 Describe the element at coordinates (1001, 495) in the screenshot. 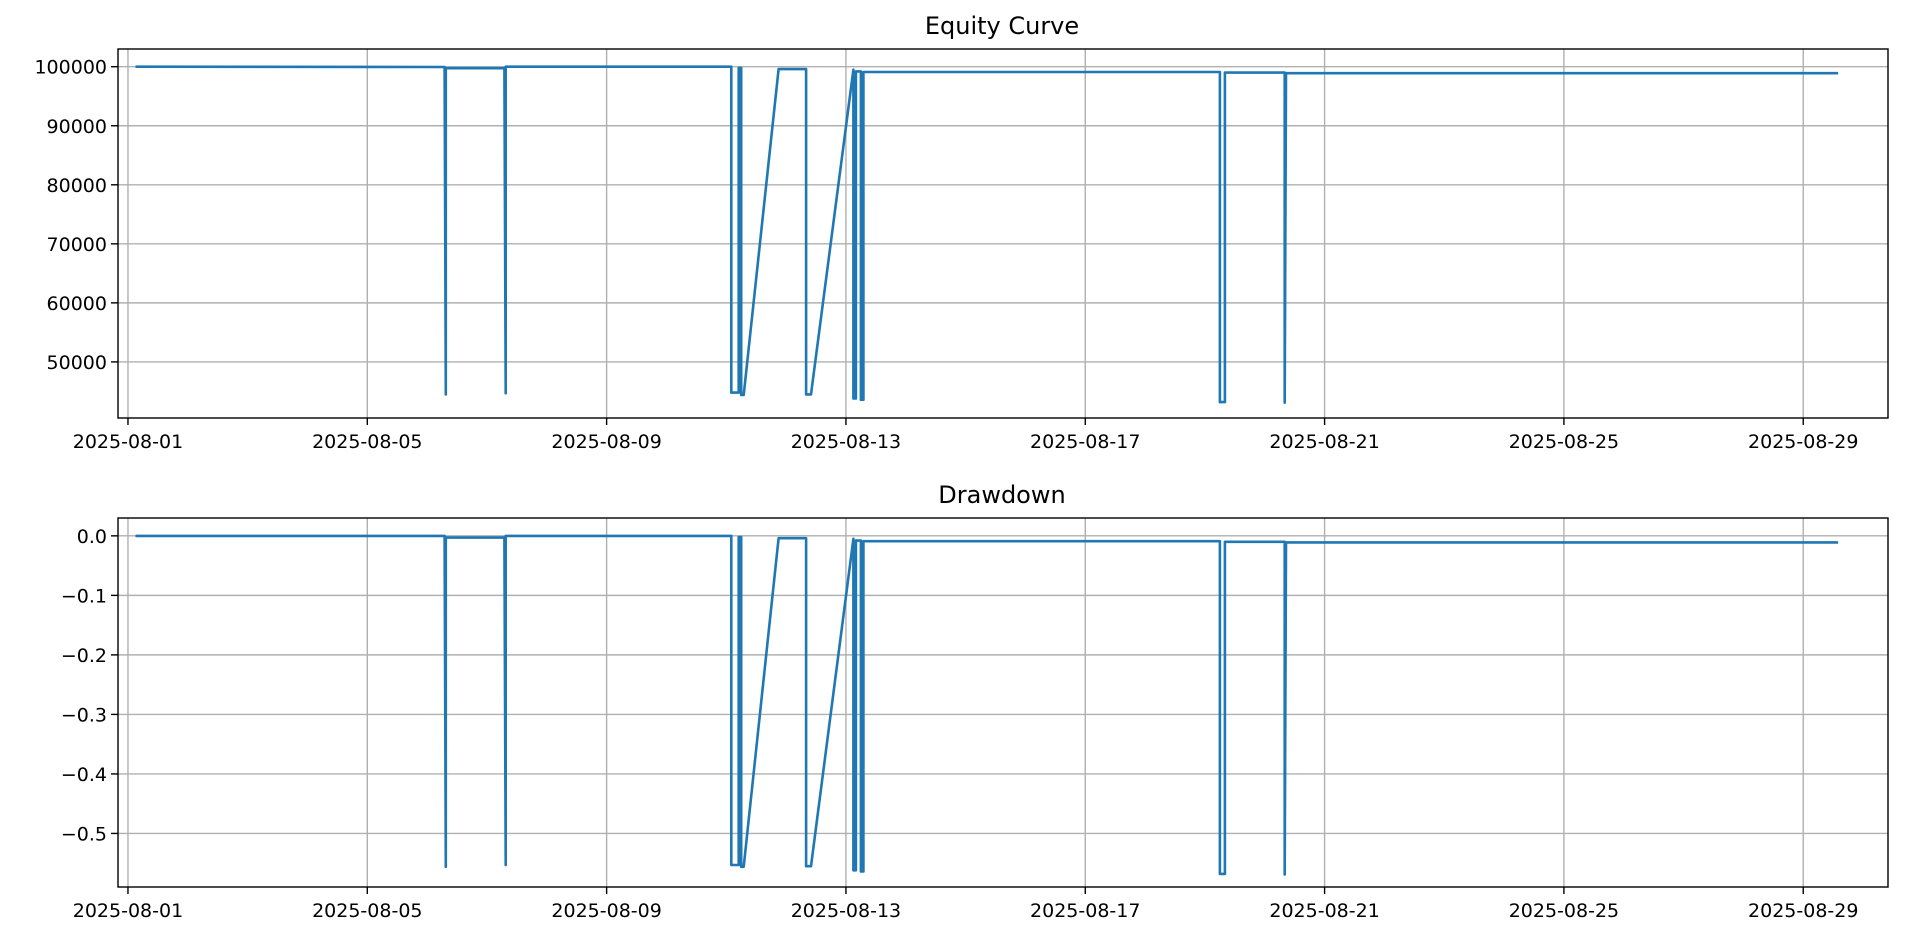

I see `drawdown-title: Drawdown` at that location.